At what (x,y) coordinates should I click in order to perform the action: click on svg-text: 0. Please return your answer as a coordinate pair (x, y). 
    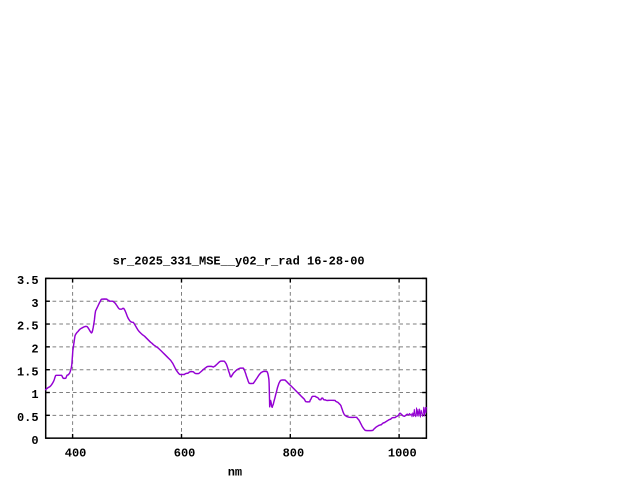
    Looking at the image, I should click on (34, 441).